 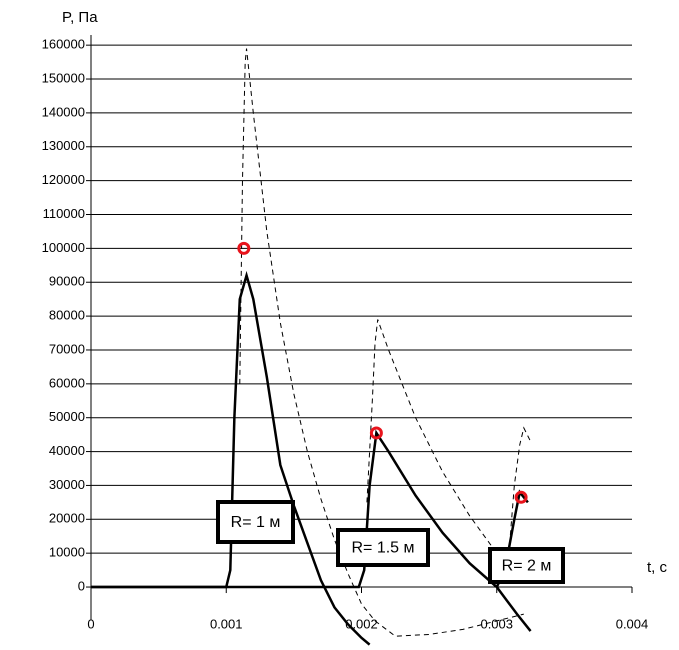 I want to click on y-axis-title: P, Па, so click(x=80, y=17).